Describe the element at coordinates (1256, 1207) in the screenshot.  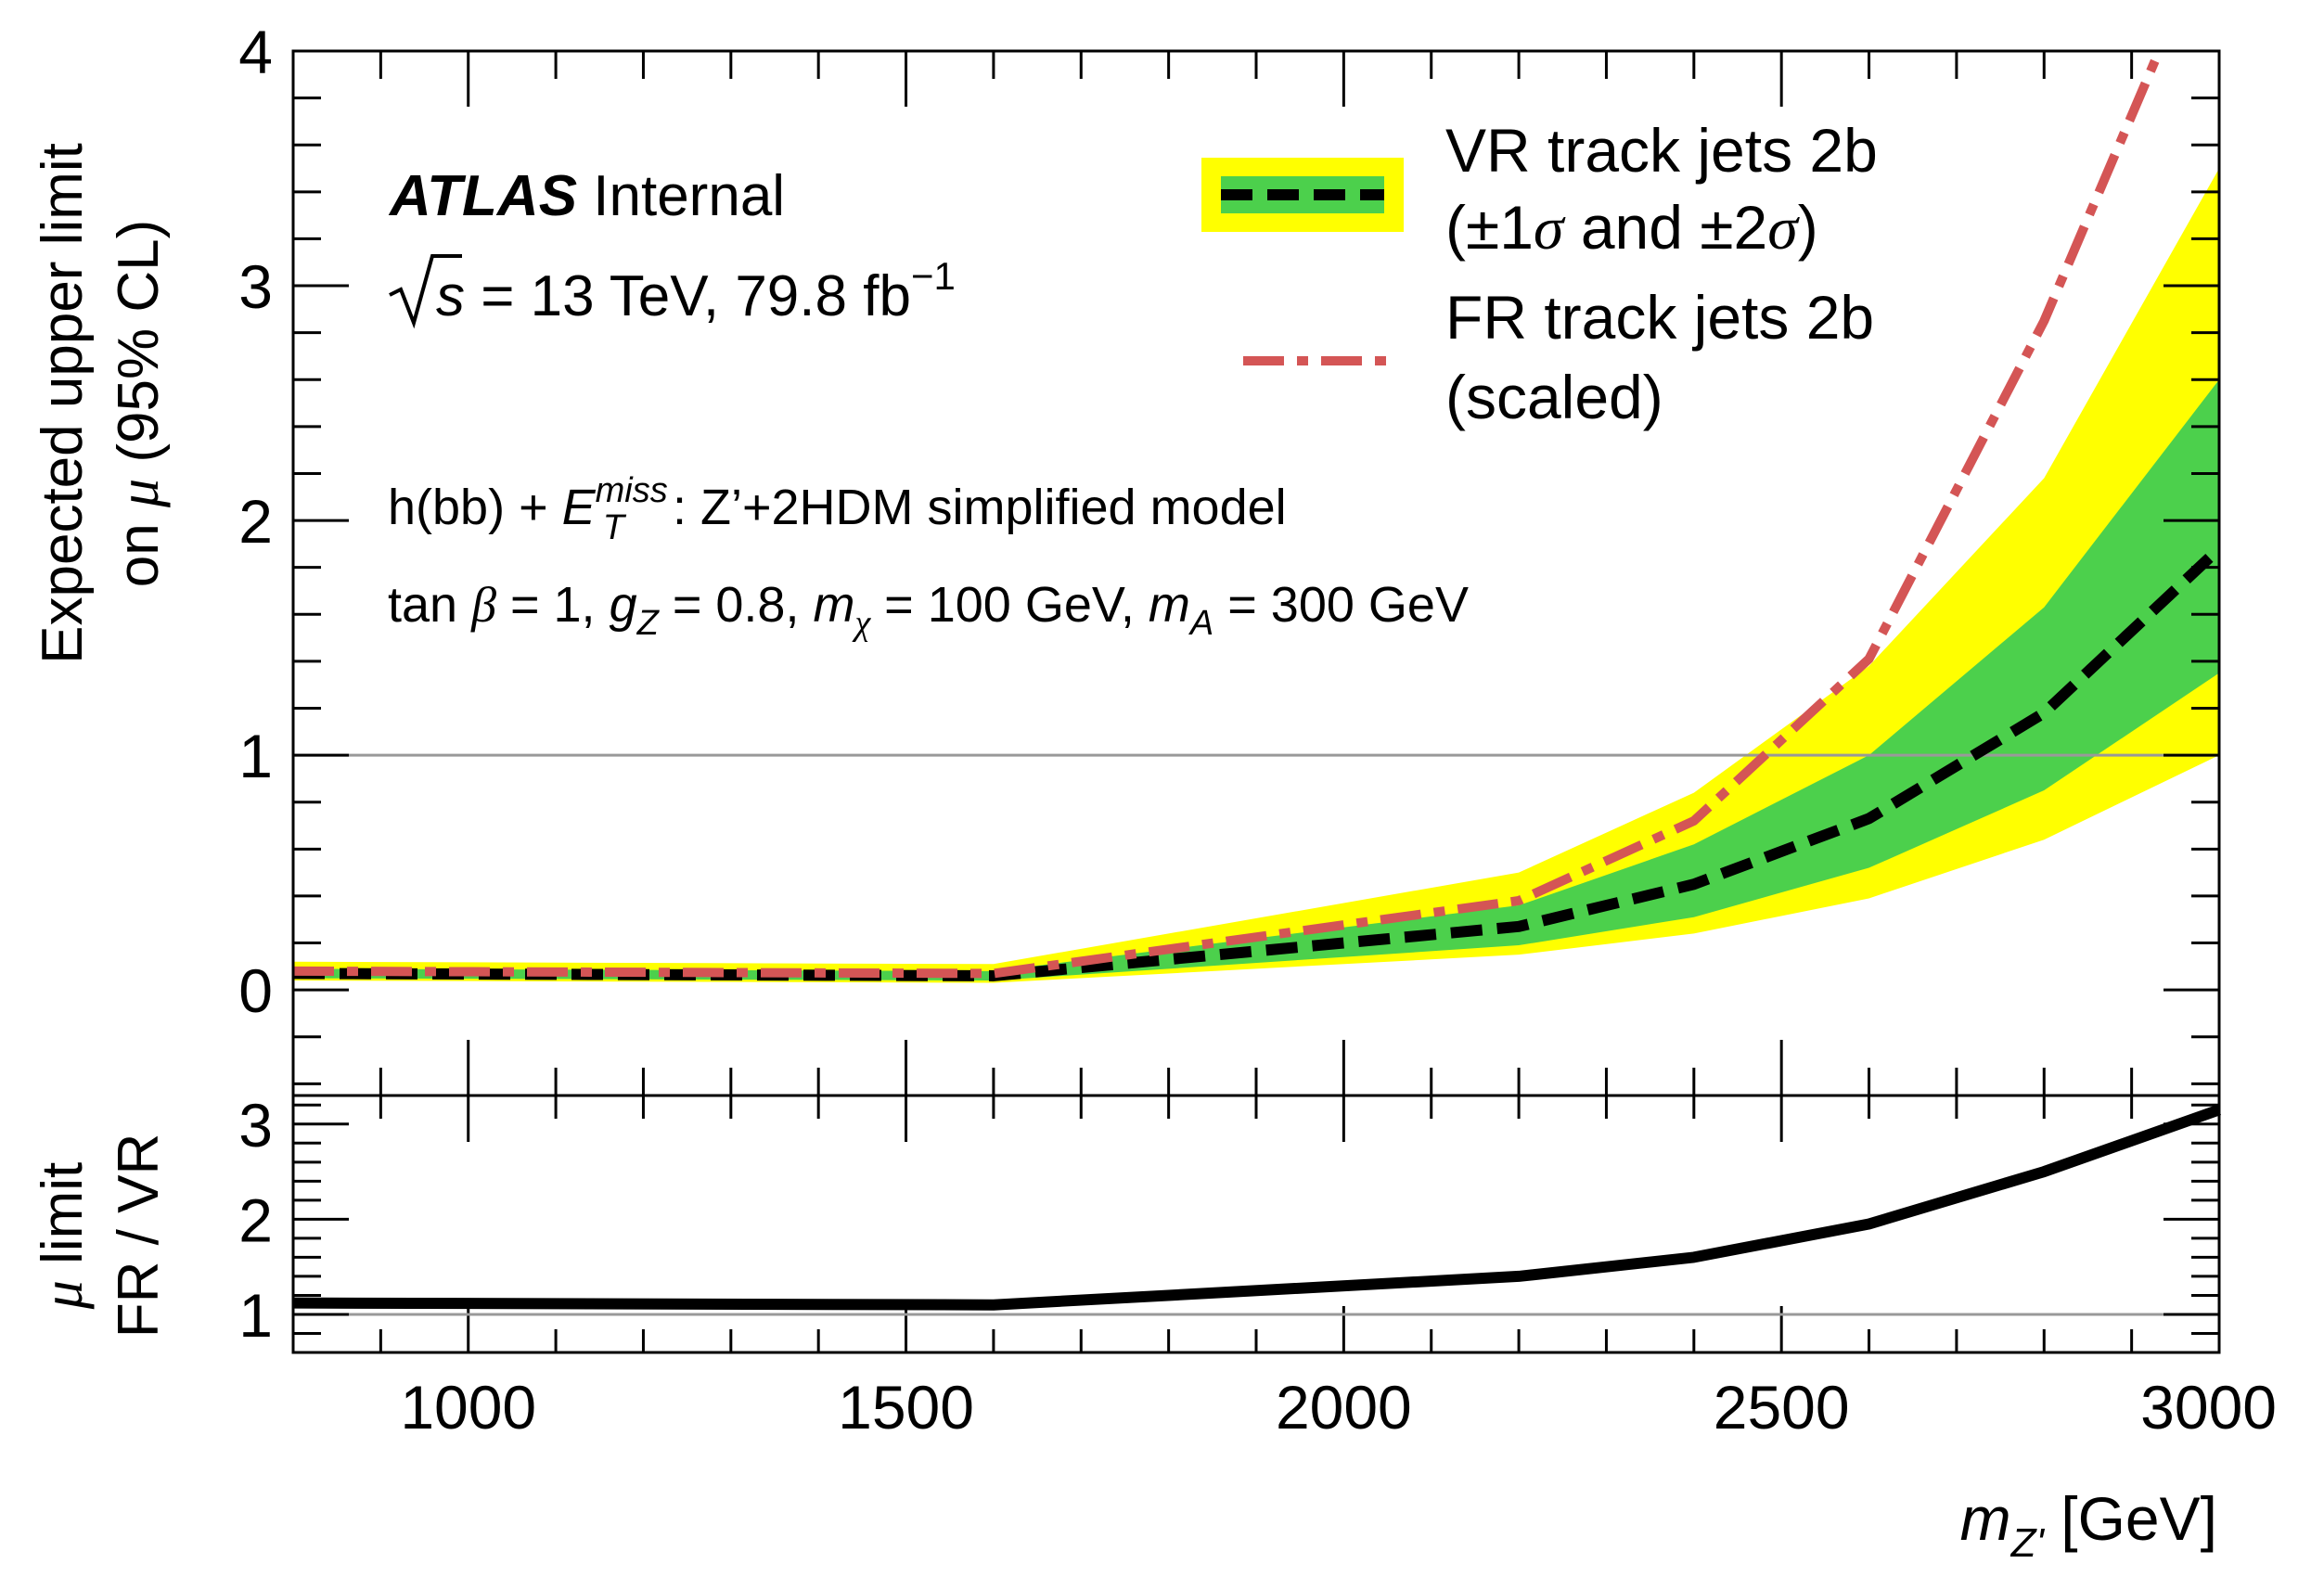
I see `ratio-line` at that location.